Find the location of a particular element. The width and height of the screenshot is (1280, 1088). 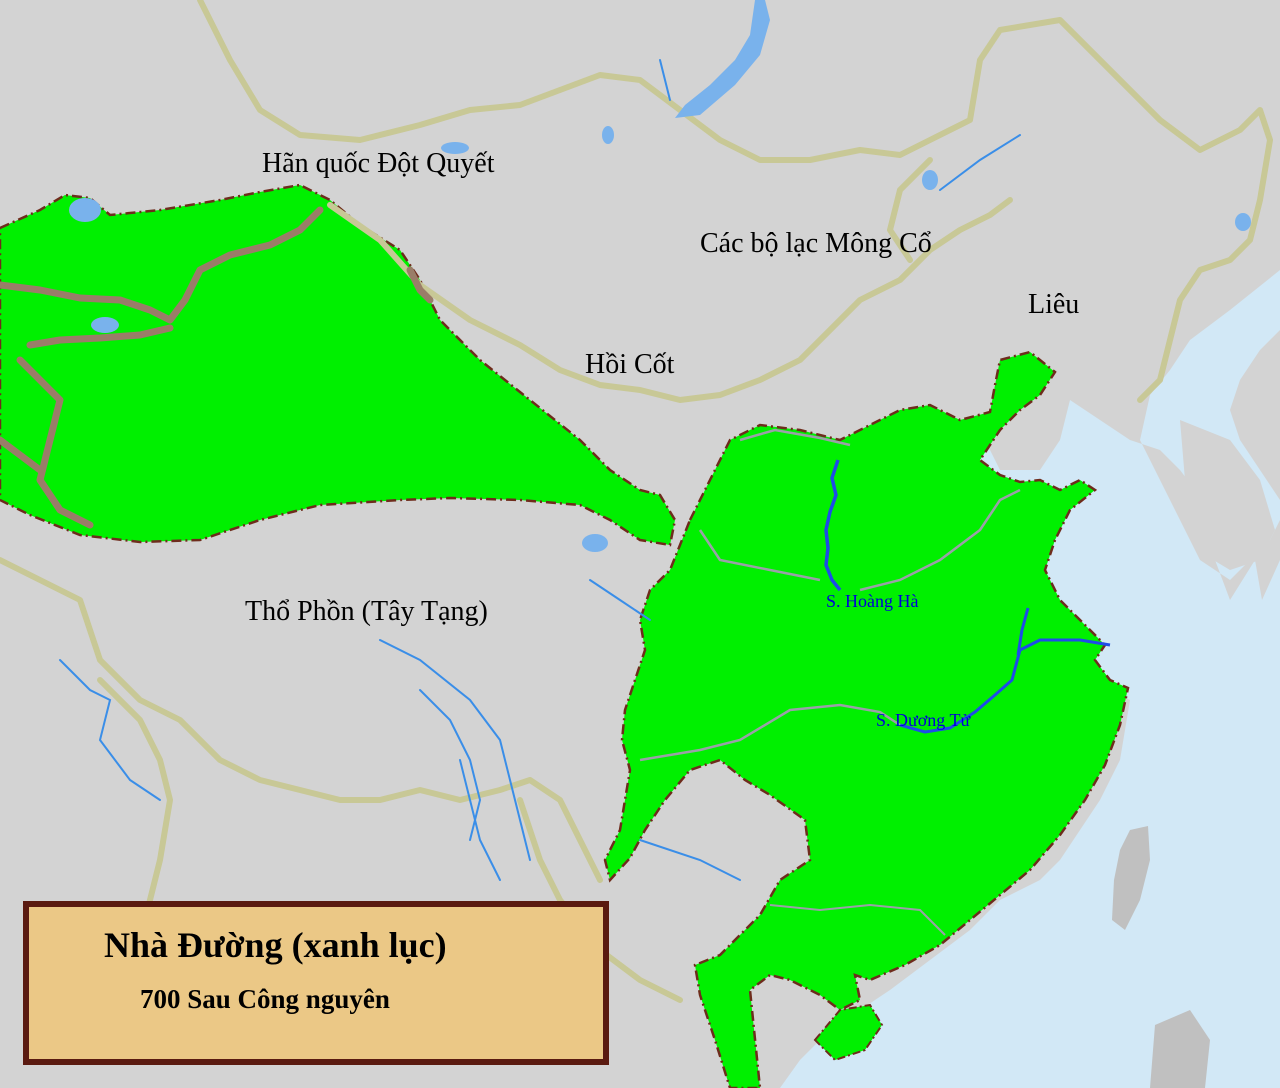

western-internal-borders is located at coordinates (217, 367).